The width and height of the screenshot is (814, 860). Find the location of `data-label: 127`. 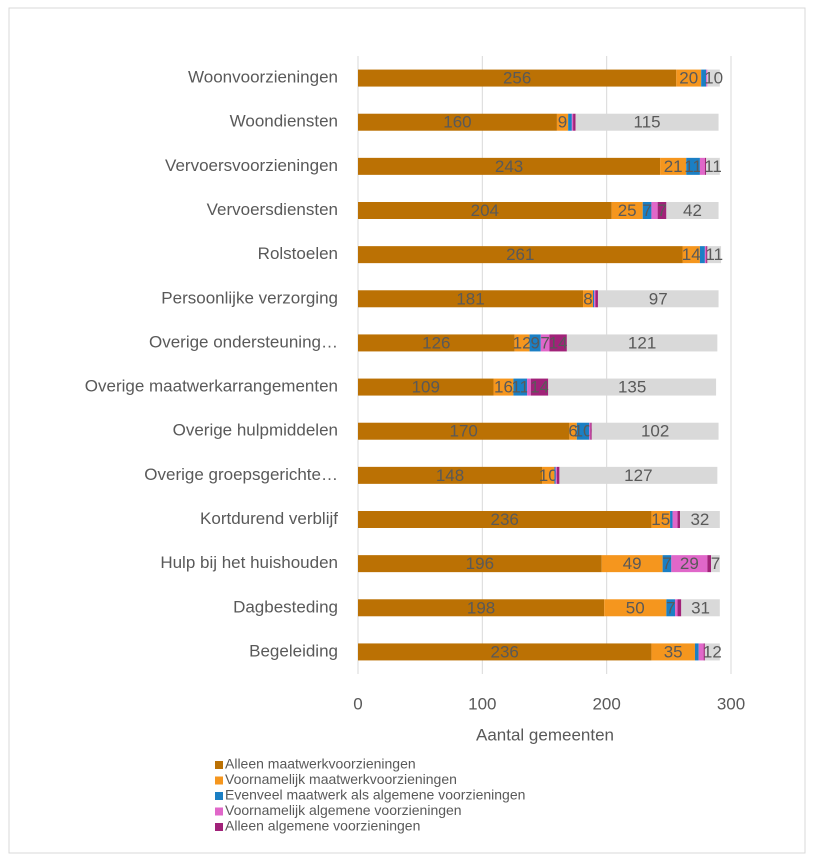

data-label: 127 is located at coordinates (638, 475).